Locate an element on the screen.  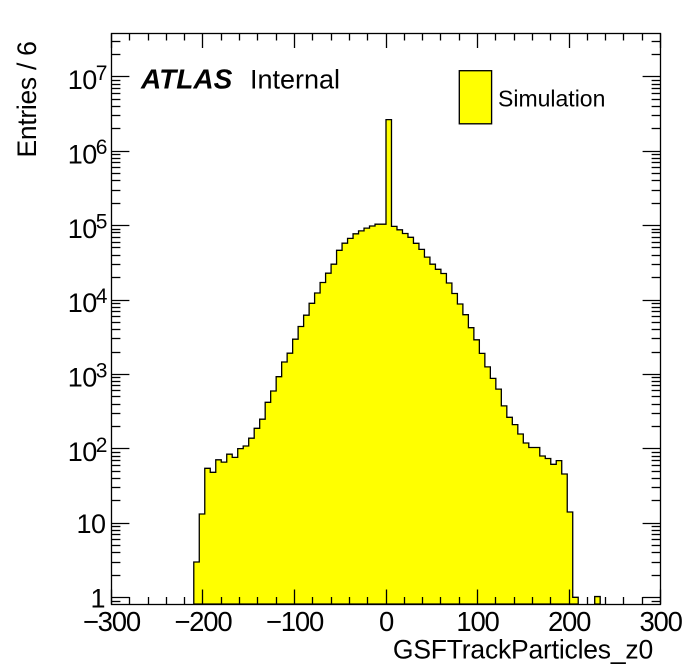
svg-text: ATLAS is located at coordinates (186, 79).